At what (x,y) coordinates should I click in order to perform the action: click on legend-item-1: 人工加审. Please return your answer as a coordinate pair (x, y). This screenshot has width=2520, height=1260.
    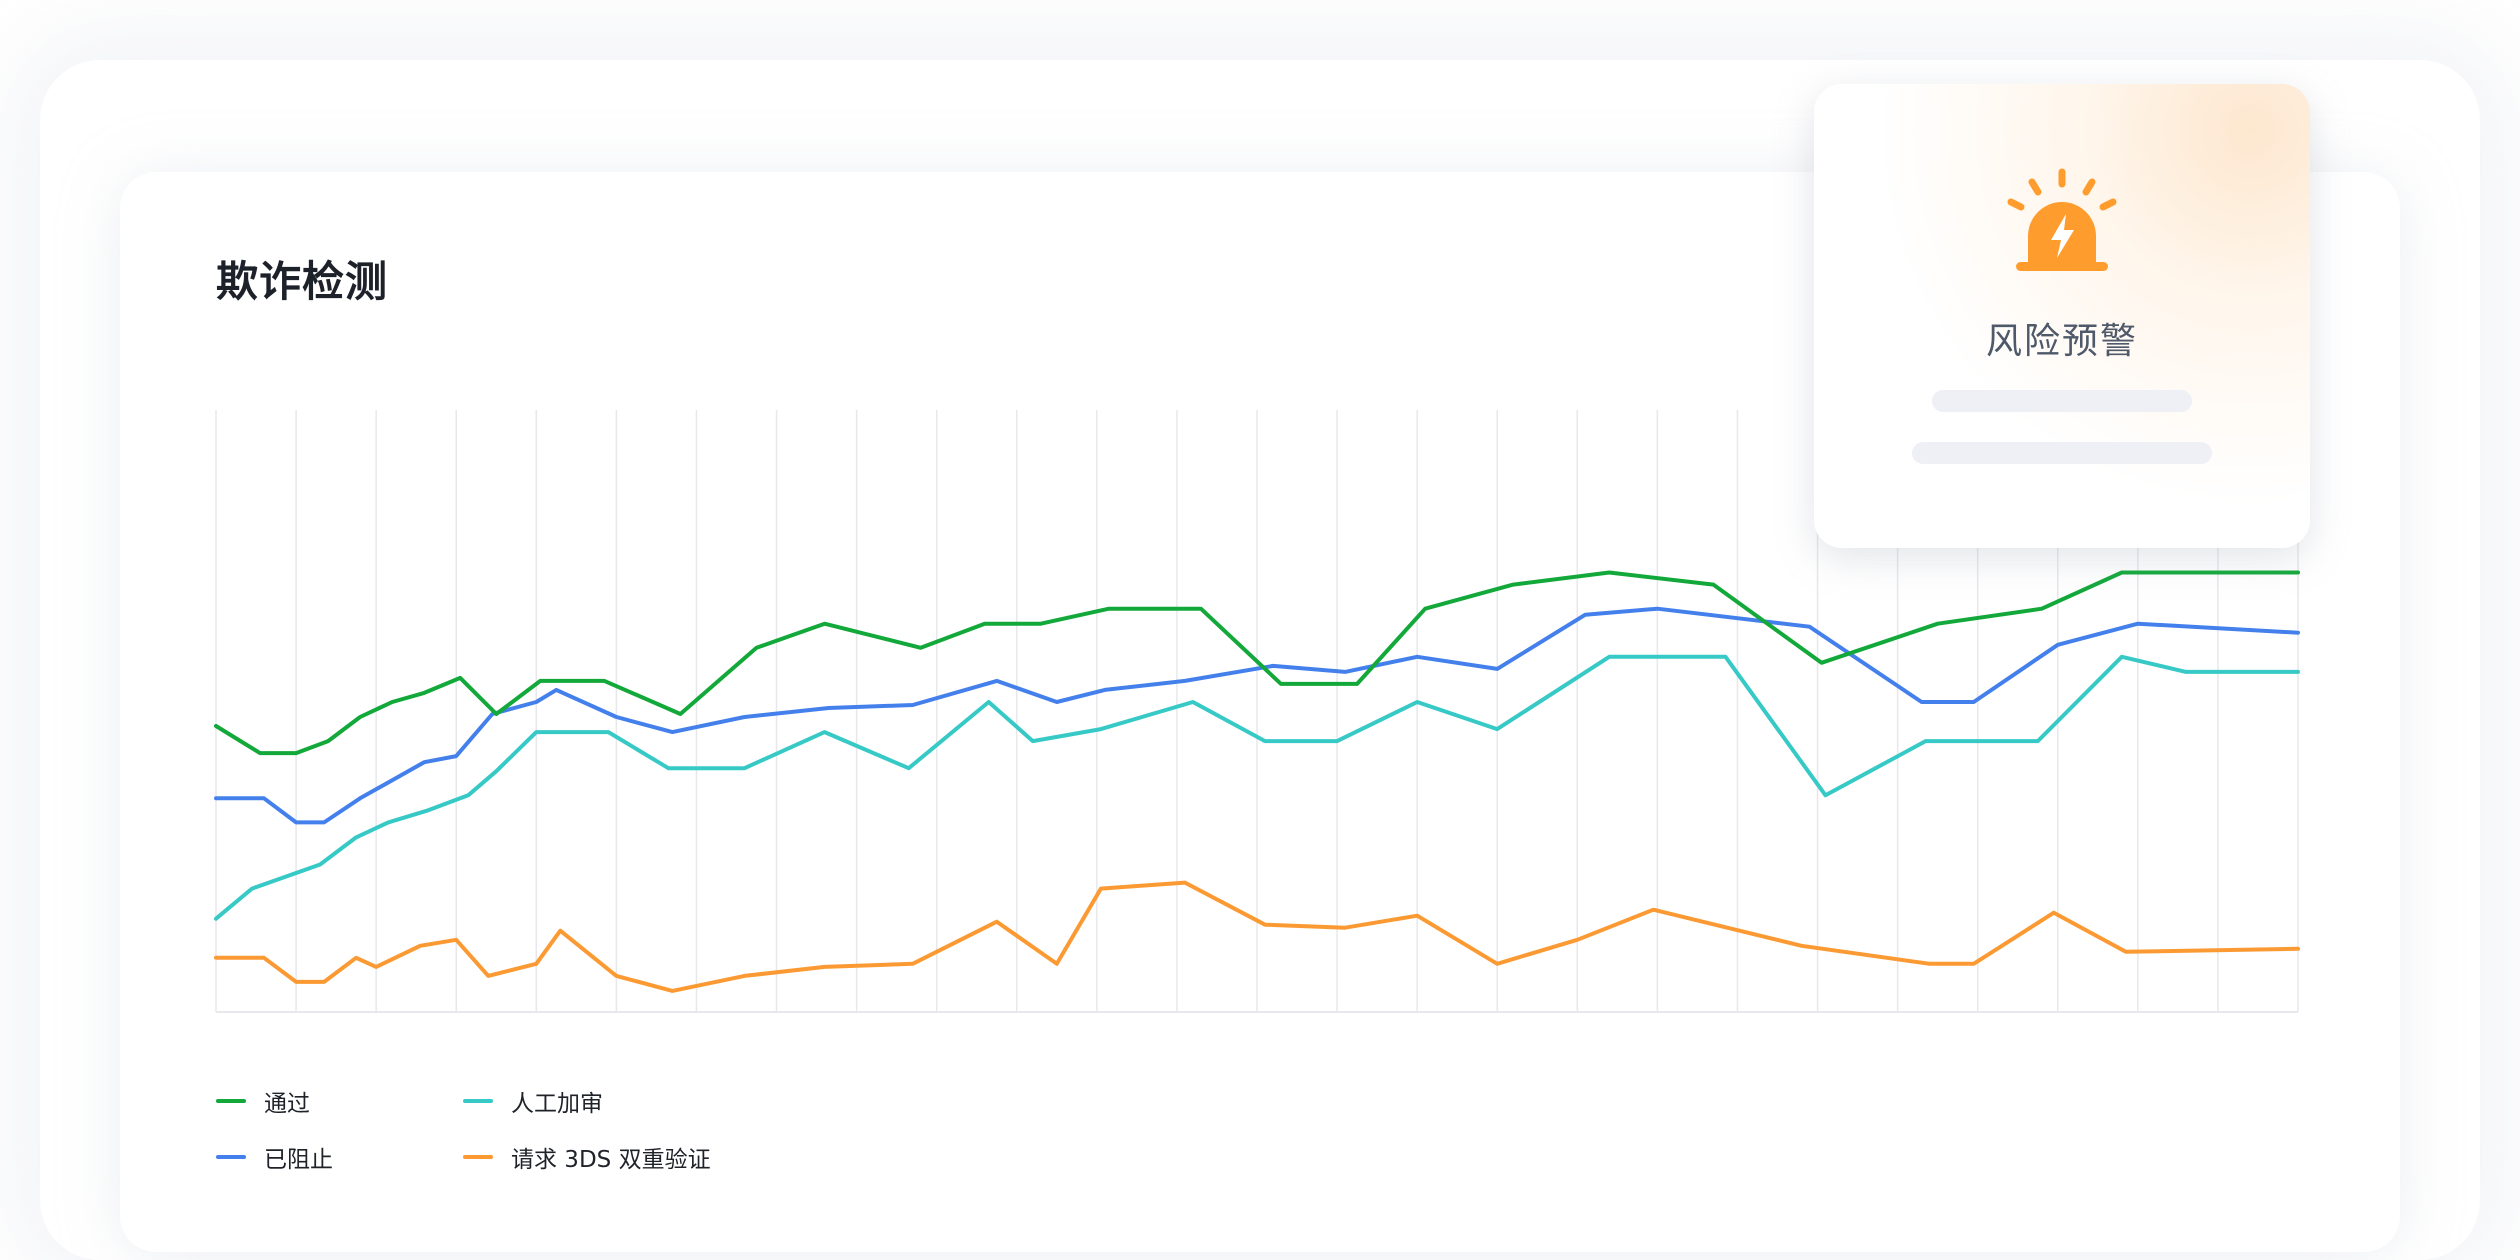
    Looking at the image, I should click on (533, 1101).